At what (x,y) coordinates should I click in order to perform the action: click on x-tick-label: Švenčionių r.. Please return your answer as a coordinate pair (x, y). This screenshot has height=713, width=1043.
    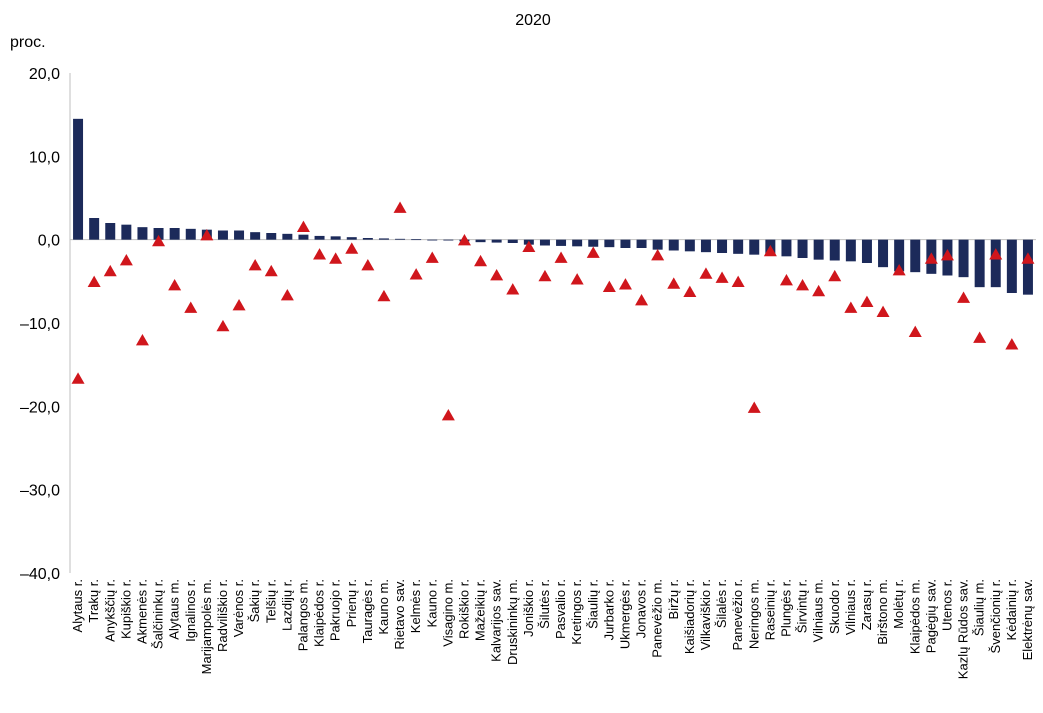
    Looking at the image, I should click on (995, 616).